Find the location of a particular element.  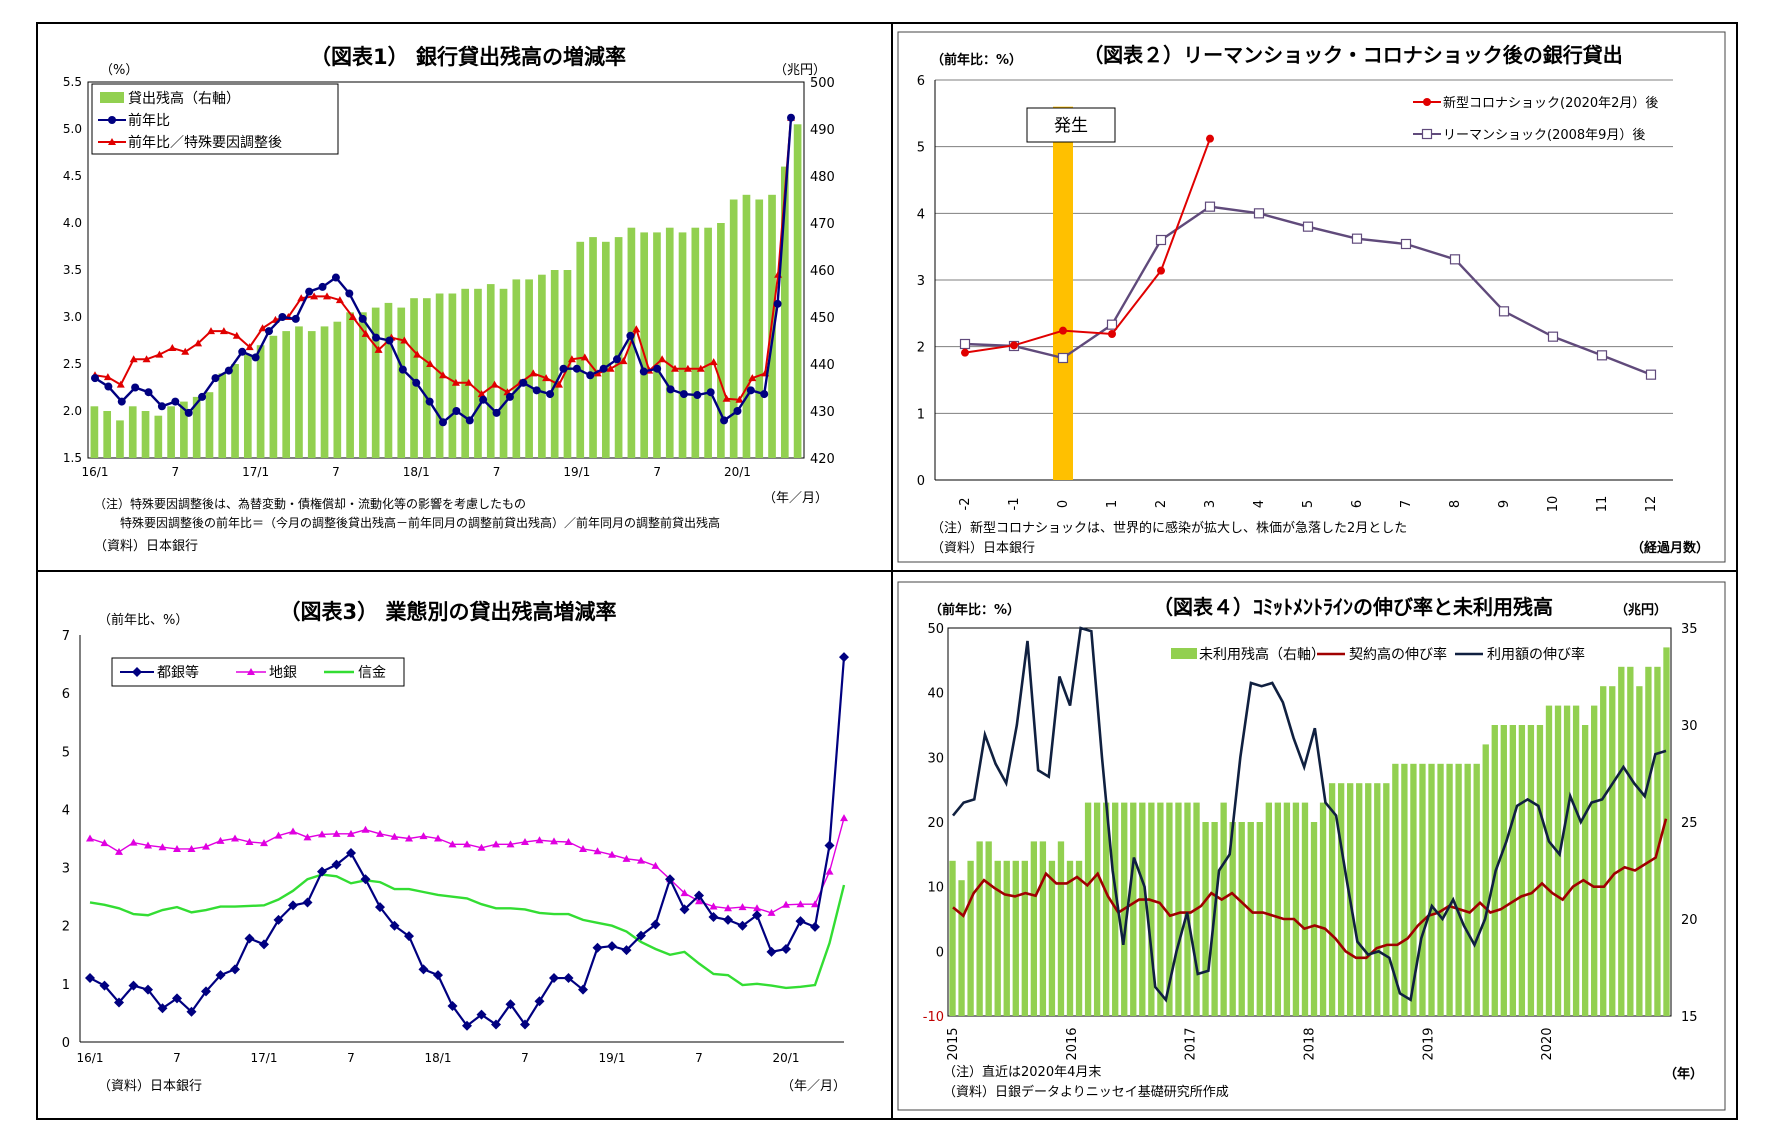

chart-3-legend-label: 都銀等 is located at coordinates (178, 672).